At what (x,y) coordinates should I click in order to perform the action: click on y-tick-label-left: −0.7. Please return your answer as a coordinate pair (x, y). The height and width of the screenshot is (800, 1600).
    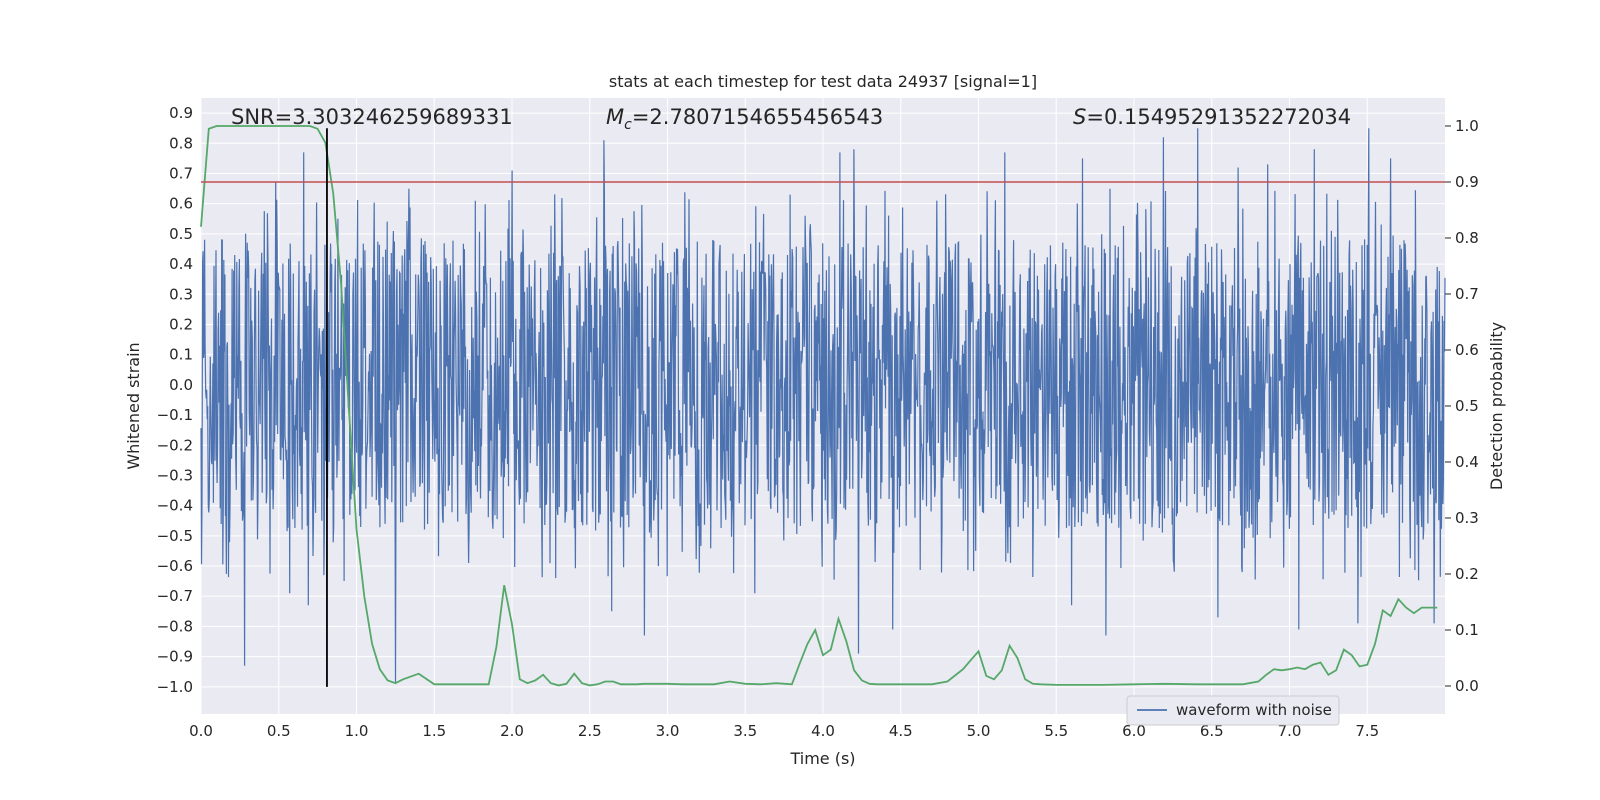
    Looking at the image, I should click on (175, 596).